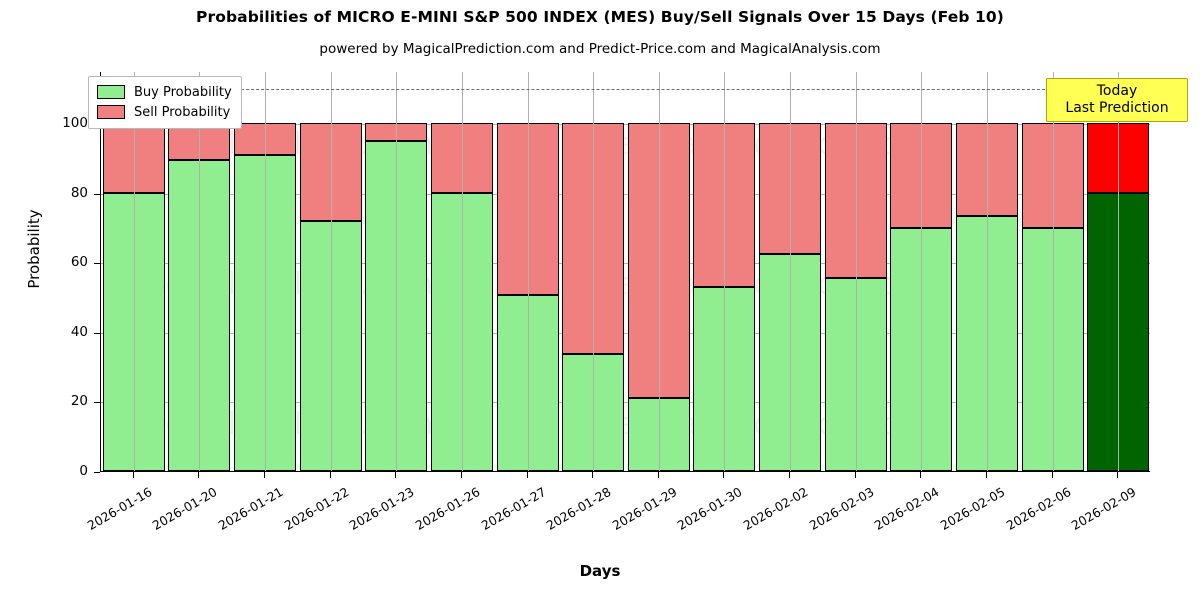 The width and height of the screenshot is (1200, 600). What do you see at coordinates (1117, 91) in the screenshot?
I see `today-label: Today` at bounding box center [1117, 91].